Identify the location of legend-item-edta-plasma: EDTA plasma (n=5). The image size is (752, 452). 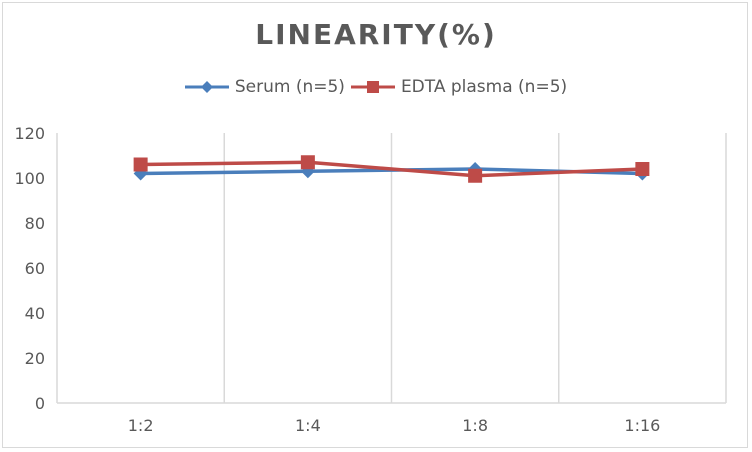
(459, 87).